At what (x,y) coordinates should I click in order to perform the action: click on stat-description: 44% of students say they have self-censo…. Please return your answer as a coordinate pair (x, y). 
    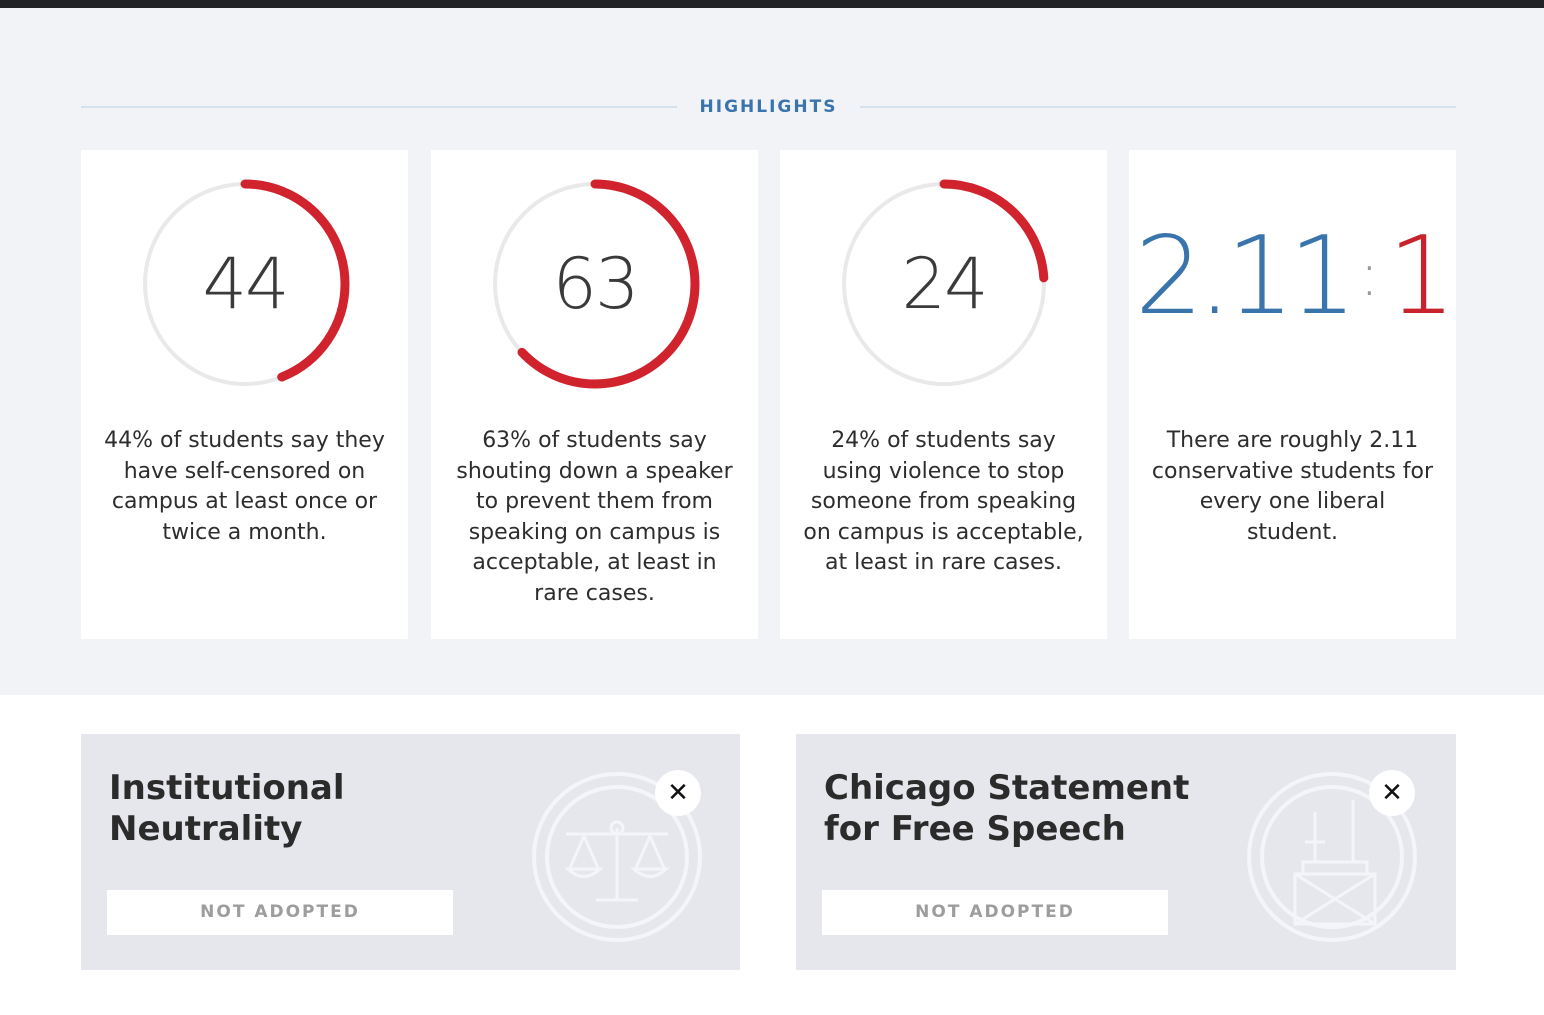
    Looking at the image, I should click on (244, 486).